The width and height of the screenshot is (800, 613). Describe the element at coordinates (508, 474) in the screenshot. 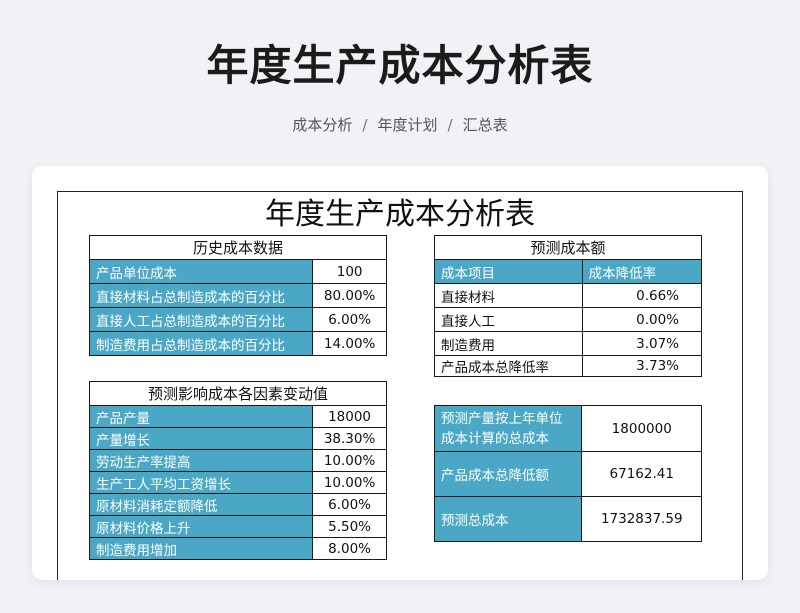

I see `cell-label: 产品成本总降低额` at that location.